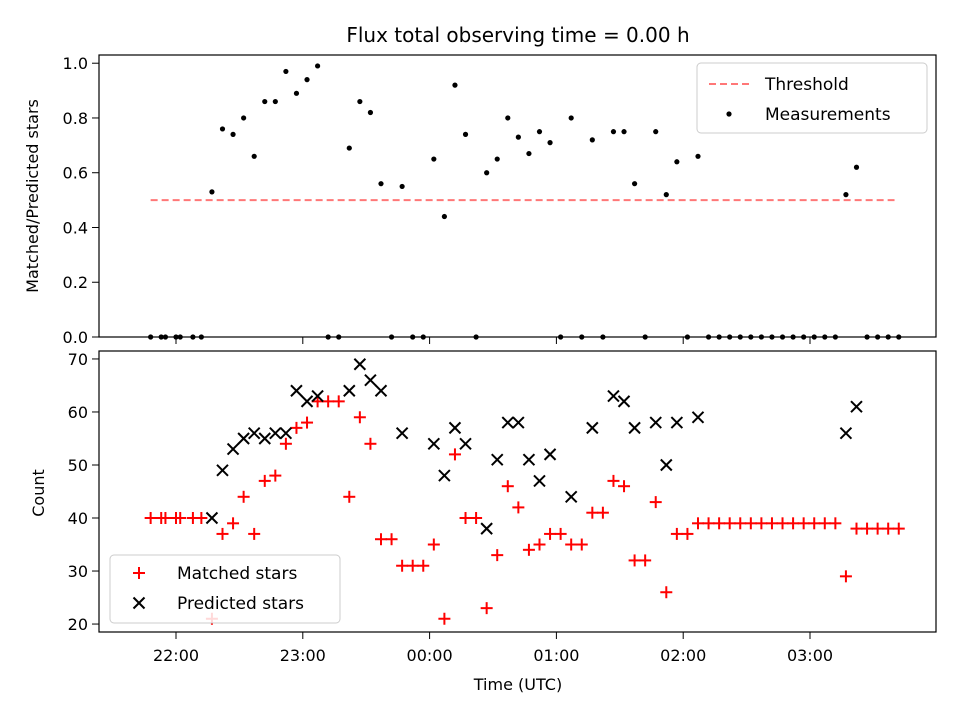 The width and height of the screenshot is (960, 720). I want to click on bottom-y-tick-label: 60, so click(78, 412).